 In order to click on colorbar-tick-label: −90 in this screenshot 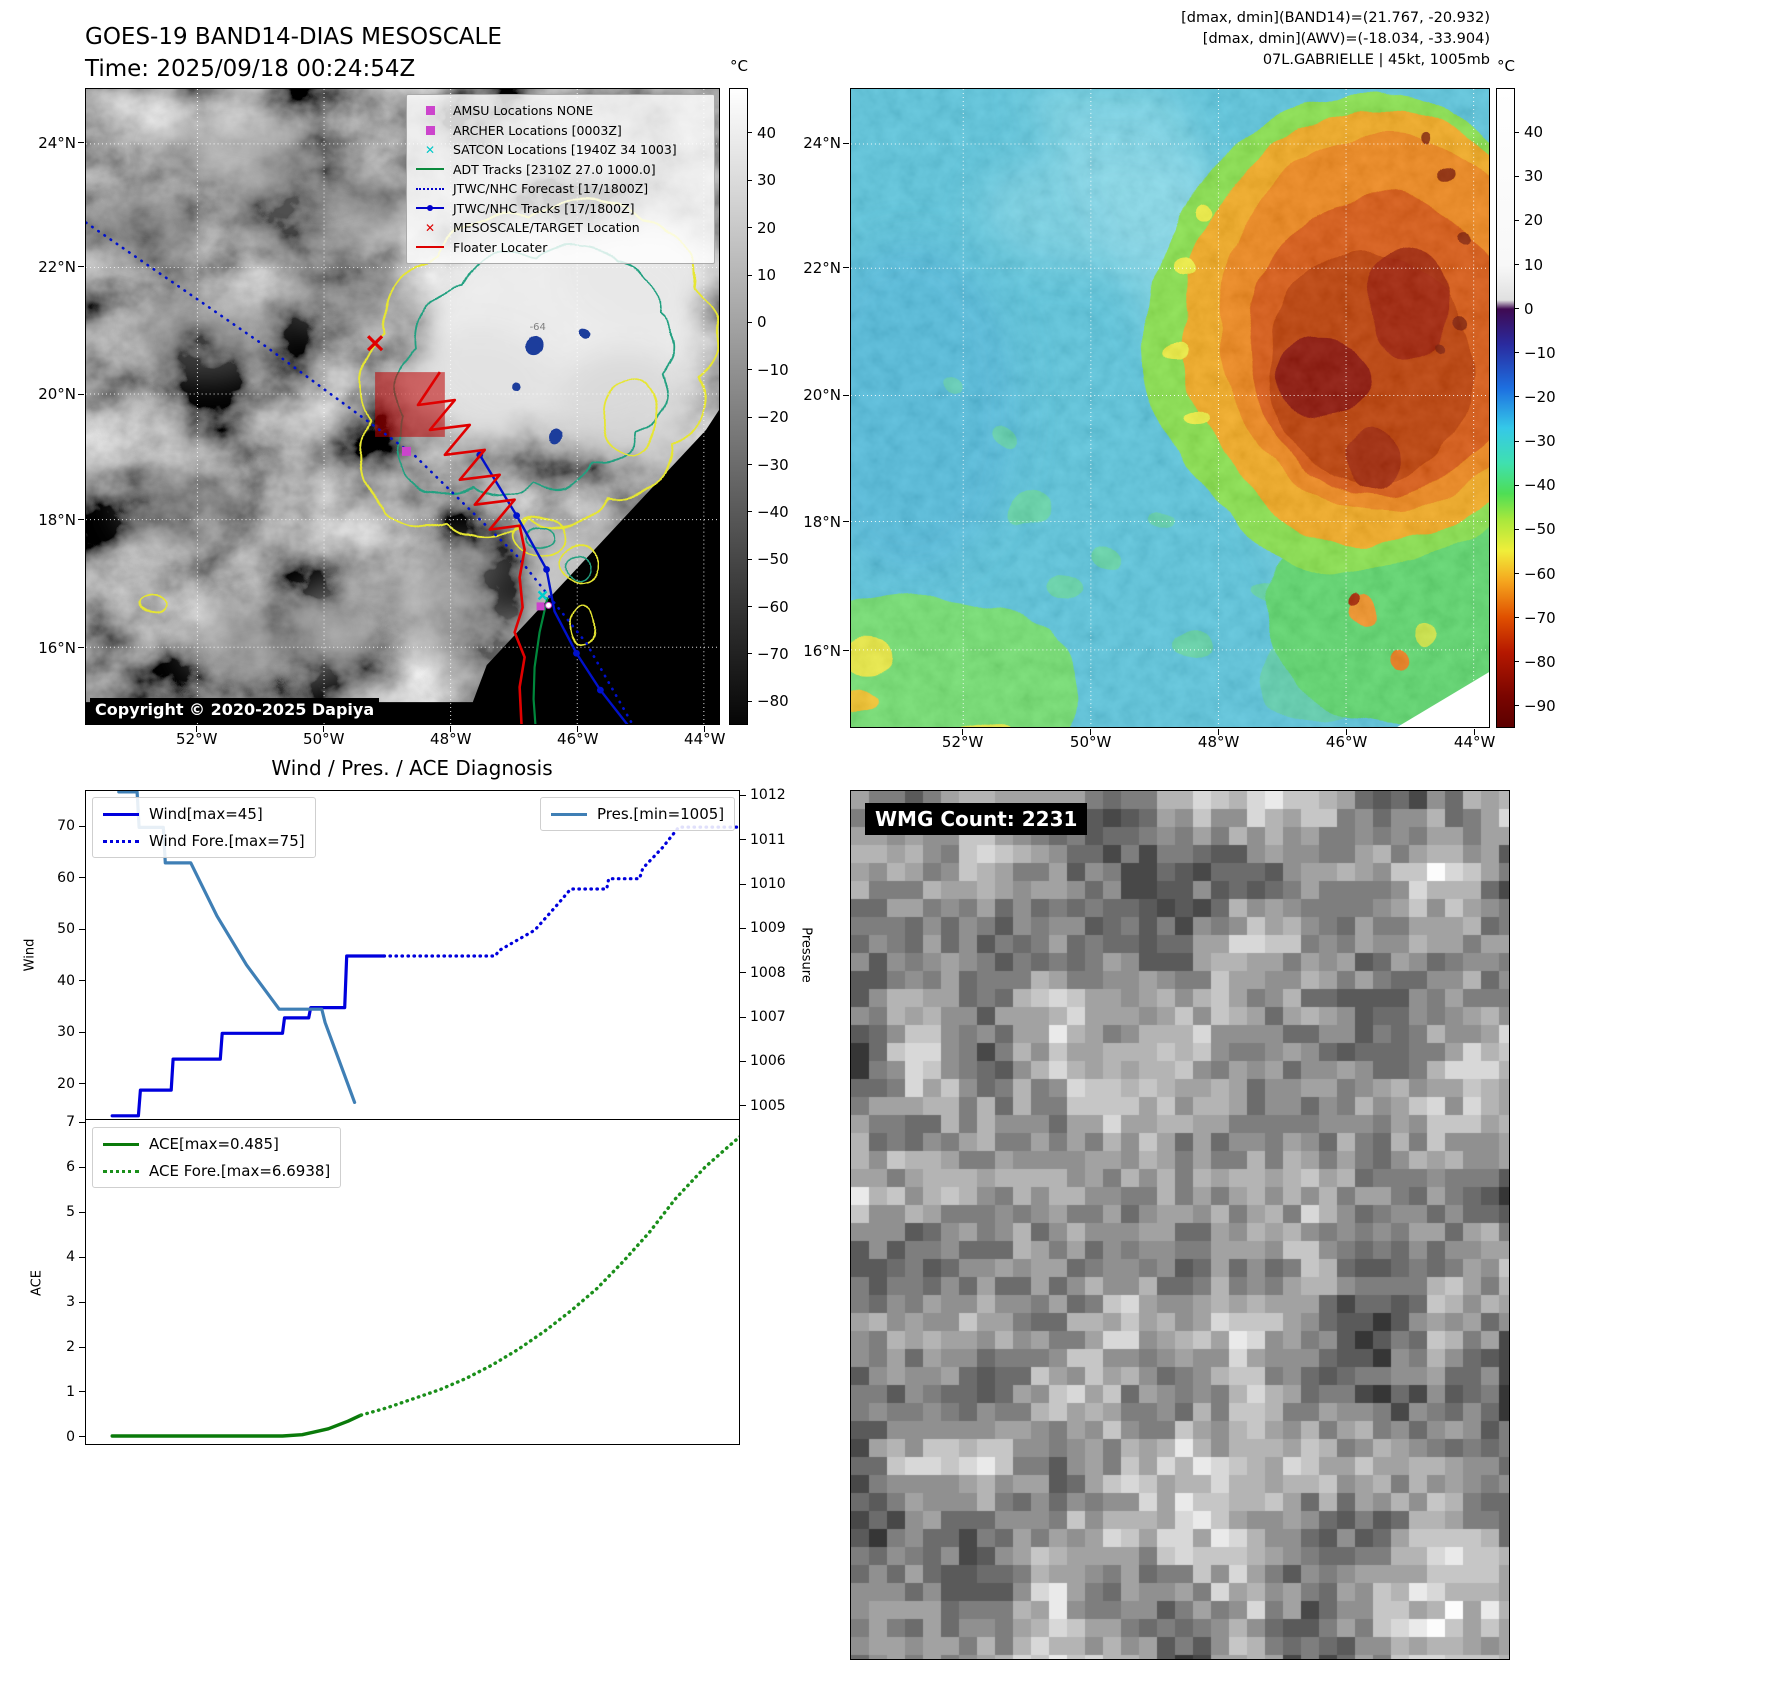, I will do `click(1540, 705)`.